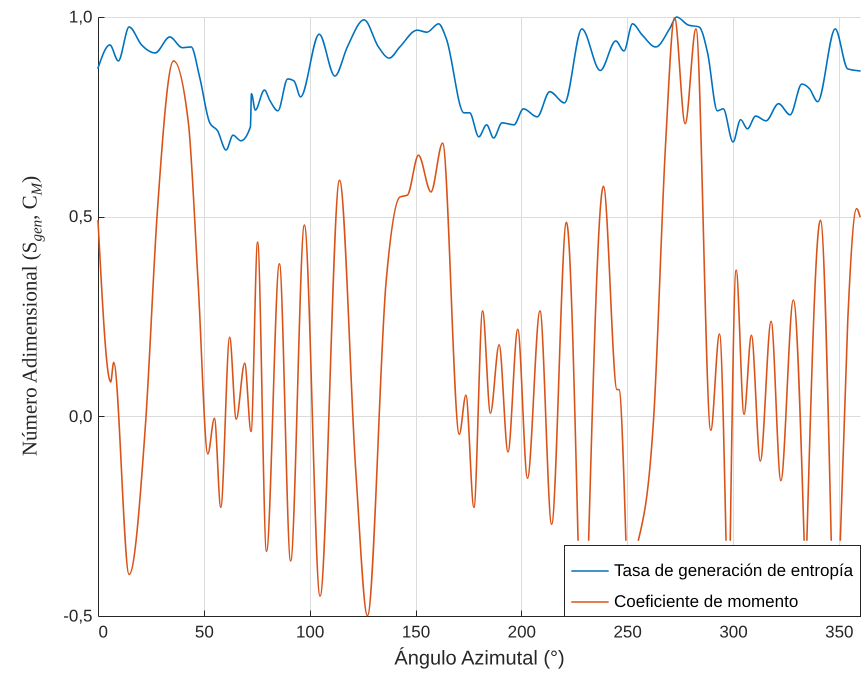  Describe the element at coordinates (839, 632) in the screenshot. I see `x-tick-label: 350` at that location.